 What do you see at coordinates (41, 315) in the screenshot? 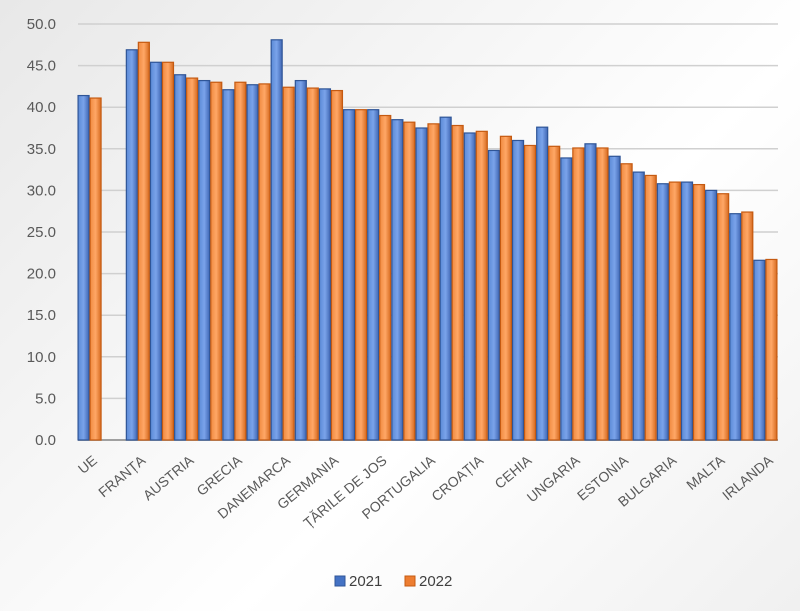
I see `y-tick-label: 15.0` at bounding box center [41, 315].